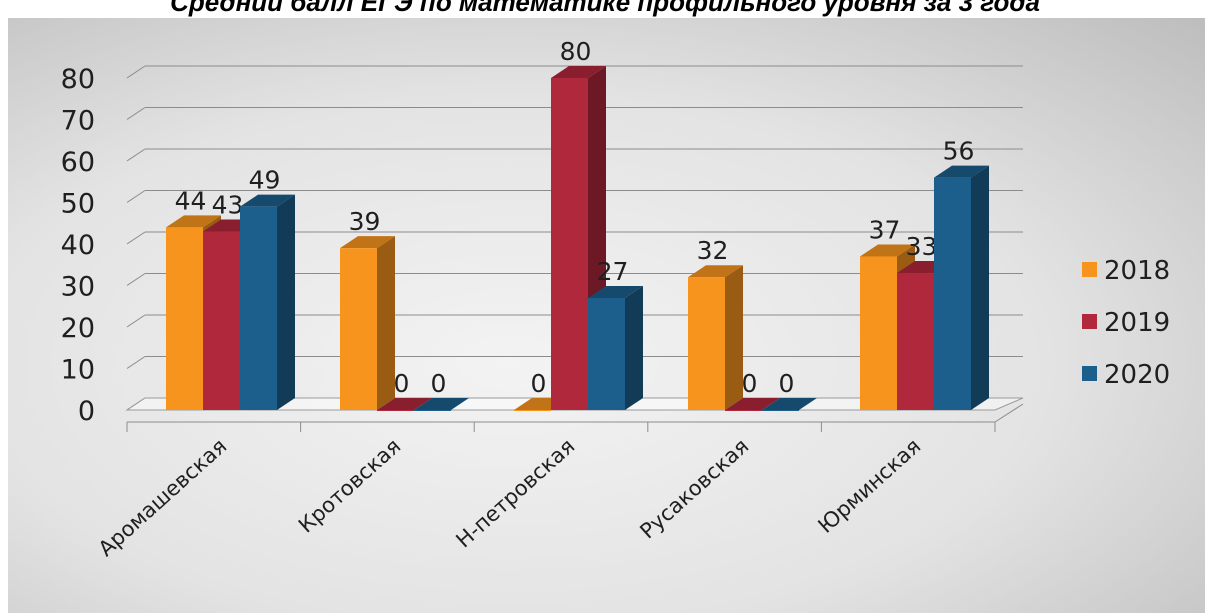 Image resolution: width=1210 pixels, height=613 pixels. What do you see at coordinates (191, 200) in the screenshot?
I see `data-label: 44` at bounding box center [191, 200].